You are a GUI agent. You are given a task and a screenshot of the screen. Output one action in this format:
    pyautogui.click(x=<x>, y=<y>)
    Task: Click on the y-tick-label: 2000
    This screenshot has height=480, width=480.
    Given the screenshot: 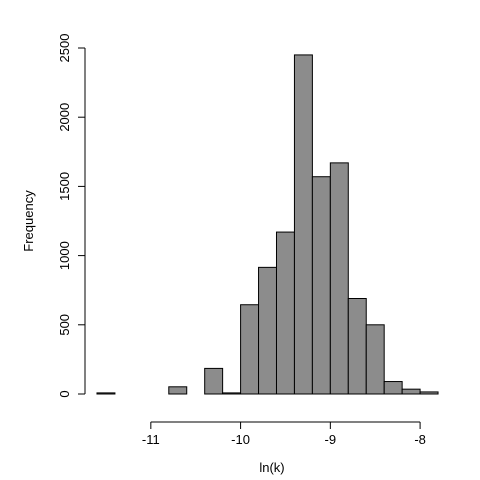 What is the action you would take?
    pyautogui.click(x=64, y=117)
    